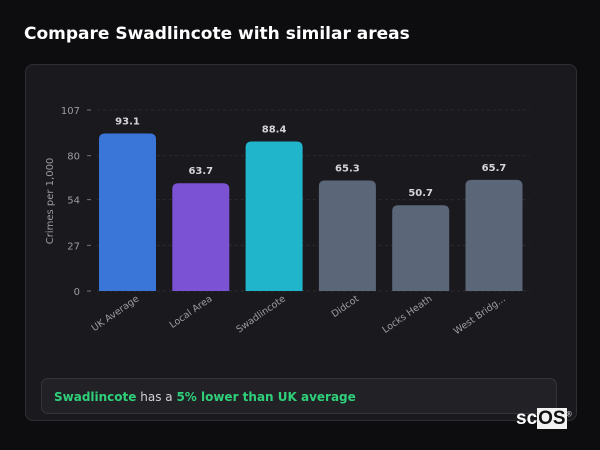 The image size is (600, 450). I want to click on bar-swadlincote, so click(274, 216).